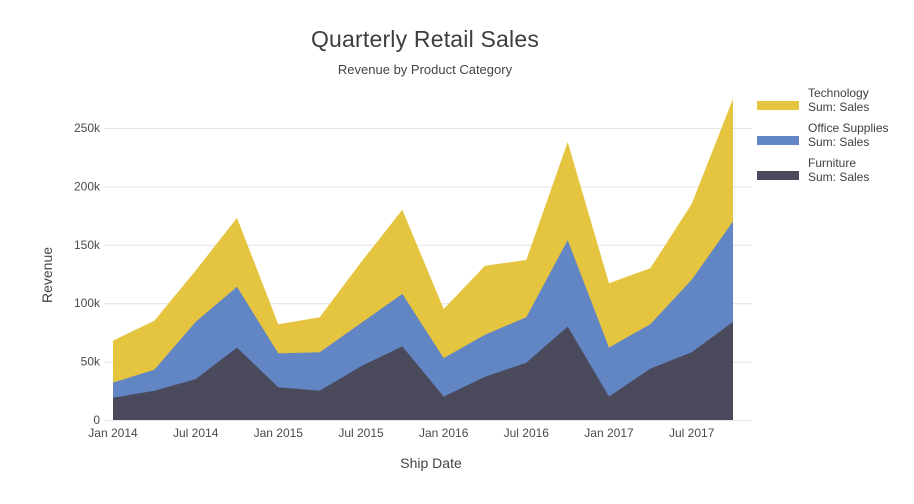  Describe the element at coordinates (778, 175) in the screenshot. I see `legend-swatch-furniture` at that location.